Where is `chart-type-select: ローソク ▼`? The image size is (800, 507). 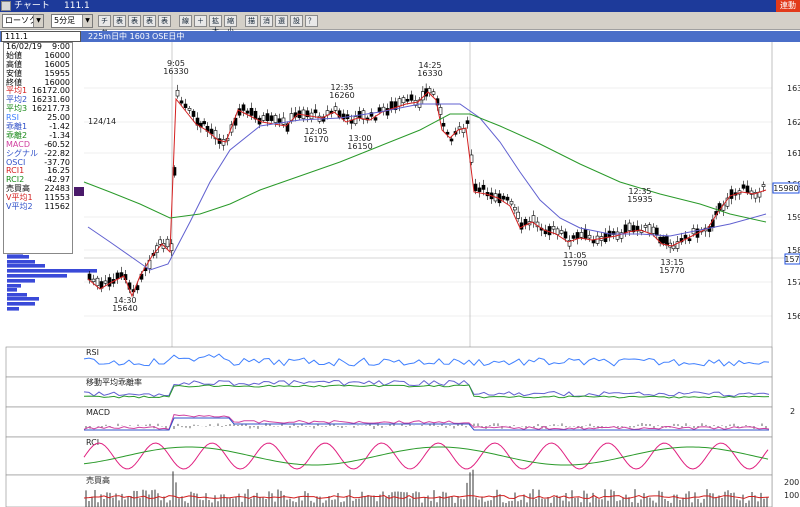 chart-type-select: ローソク ▼ is located at coordinates (23, 21).